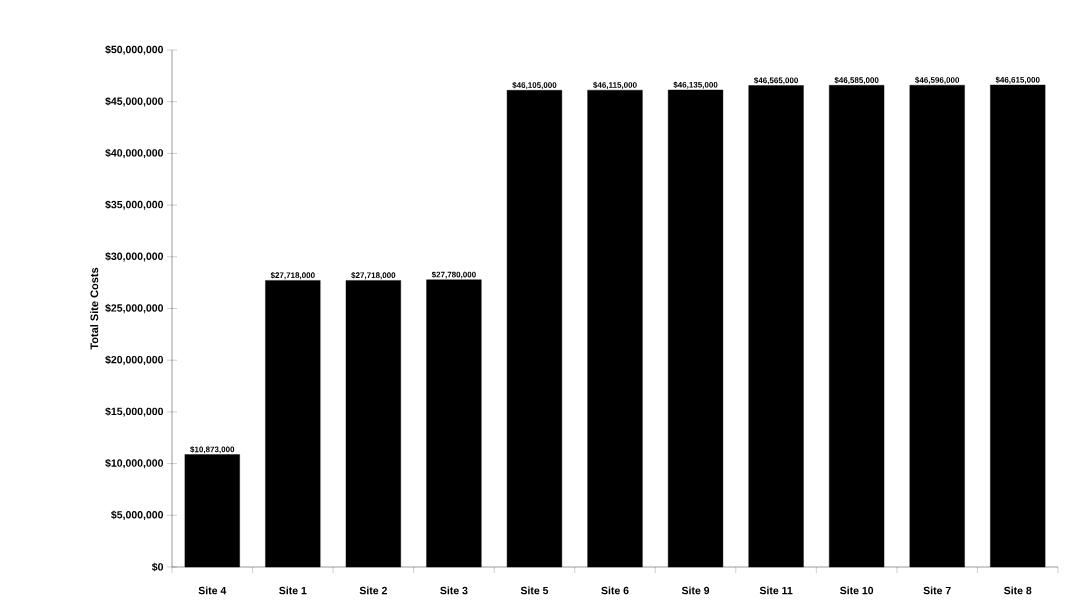 The height and width of the screenshot is (606, 1070). I want to click on x-tick-label: Site 2, so click(373, 590).